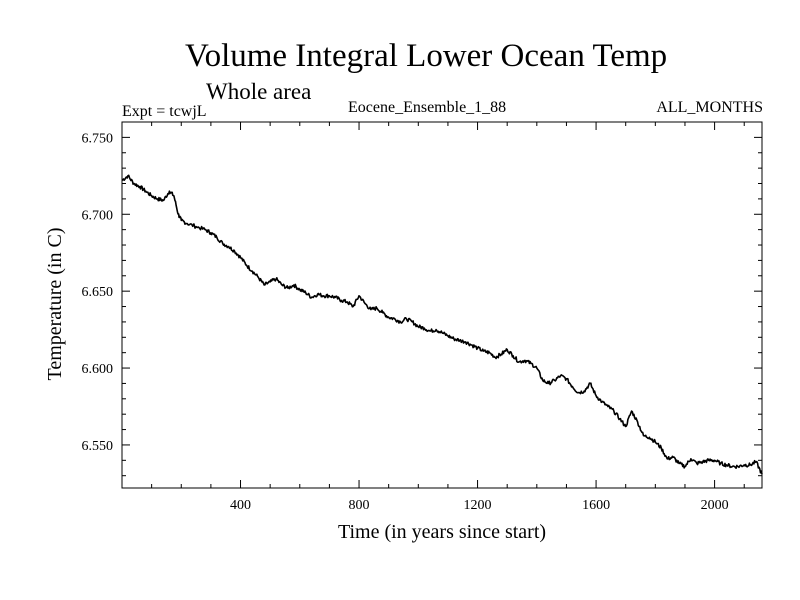 The width and height of the screenshot is (800, 600). Describe the element at coordinates (164, 111) in the screenshot. I see `experiment-label: Expt = tcwjL` at that location.